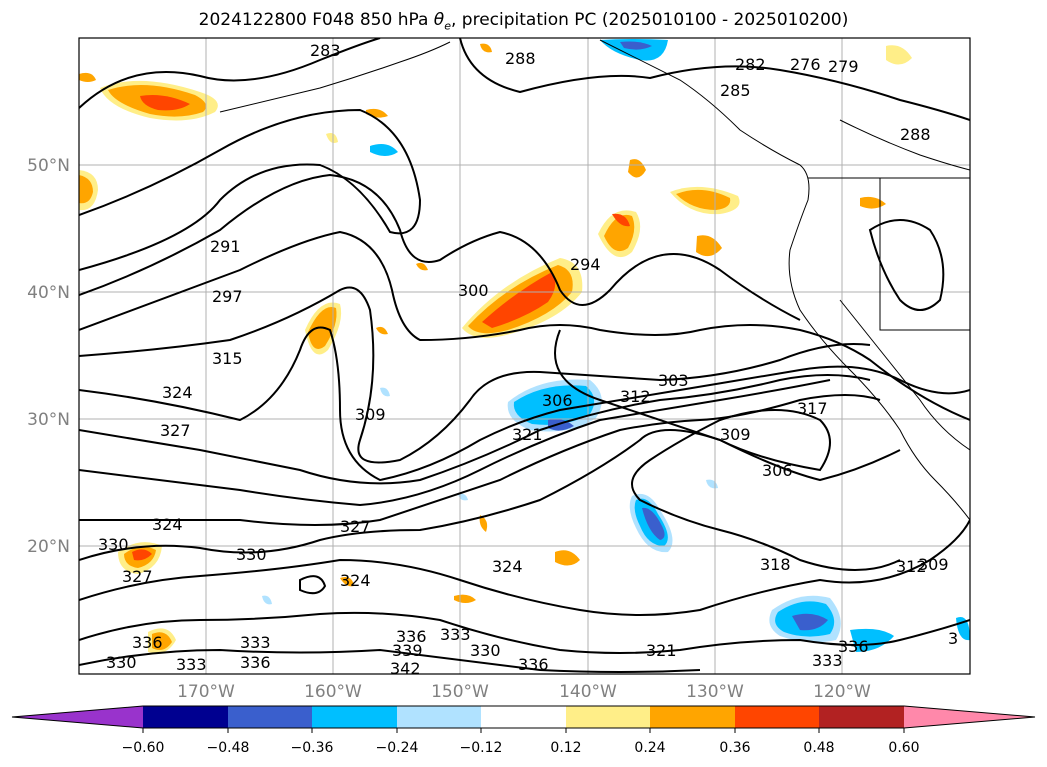 The height and width of the screenshot is (767, 1047). What do you see at coordinates (842, 692) in the screenshot?
I see `lon-tick-label: 120°W` at bounding box center [842, 692].